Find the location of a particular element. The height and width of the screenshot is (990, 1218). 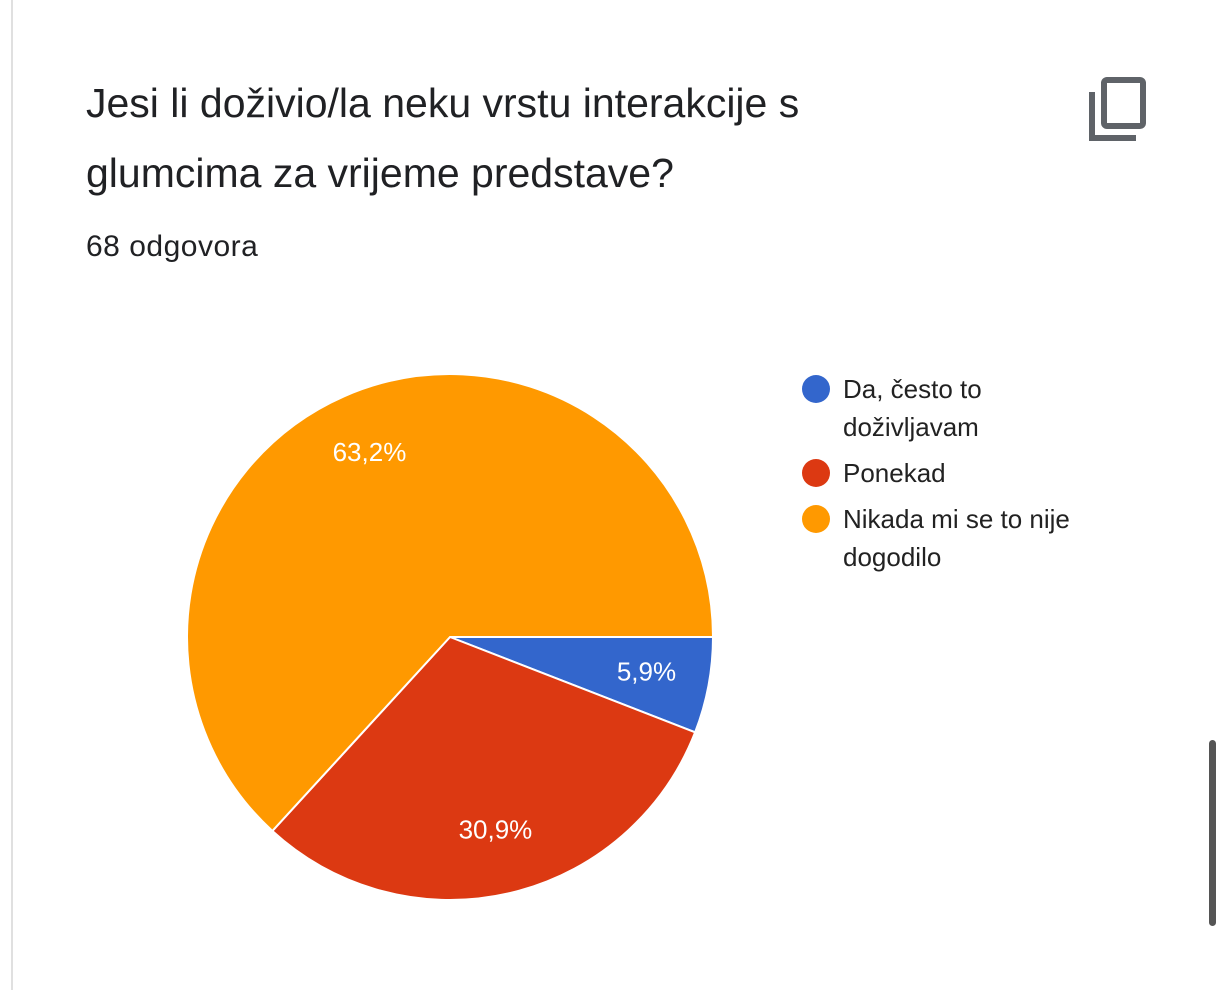

slice-label: 30,9% is located at coordinates (496, 830).